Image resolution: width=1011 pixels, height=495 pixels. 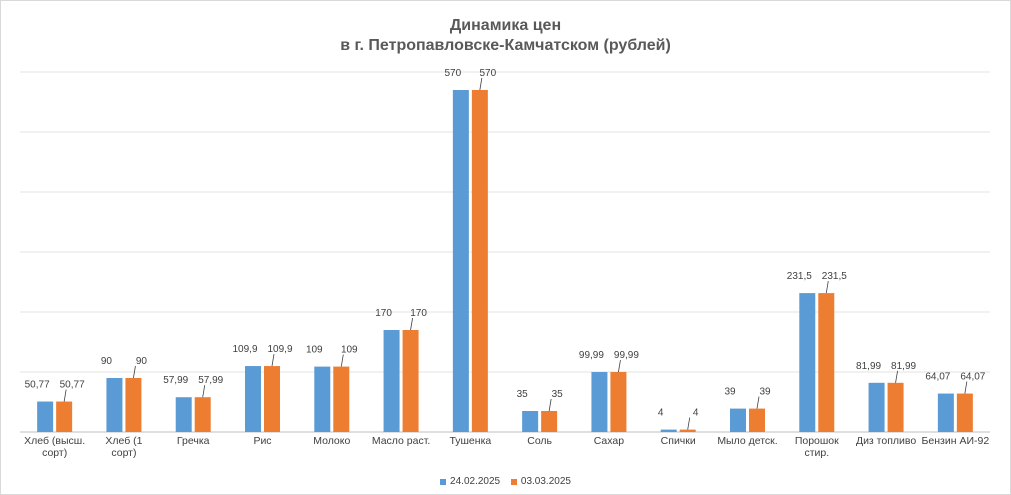 What do you see at coordinates (505, 482) in the screenshot?
I see `legend: 24.02.2025 03.03.2025` at bounding box center [505, 482].